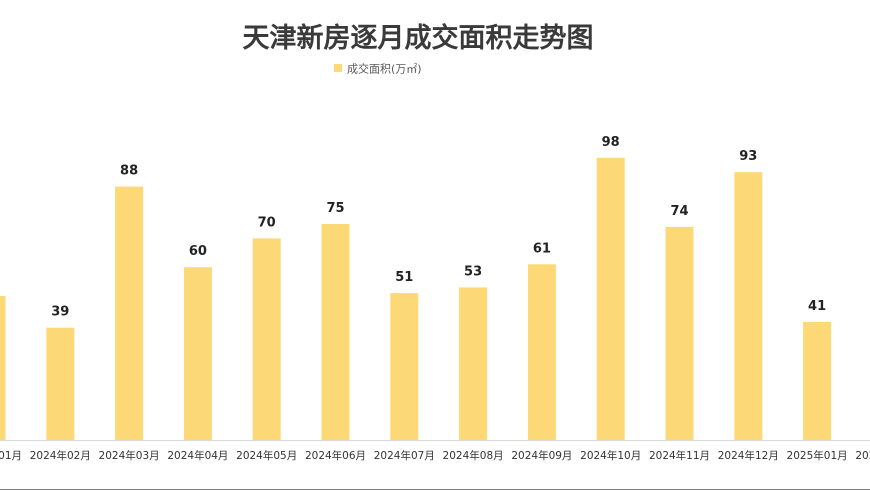 This screenshot has width=870, height=492. What do you see at coordinates (404, 277) in the screenshot?
I see `data-label-2024年07月: 51` at bounding box center [404, 277].